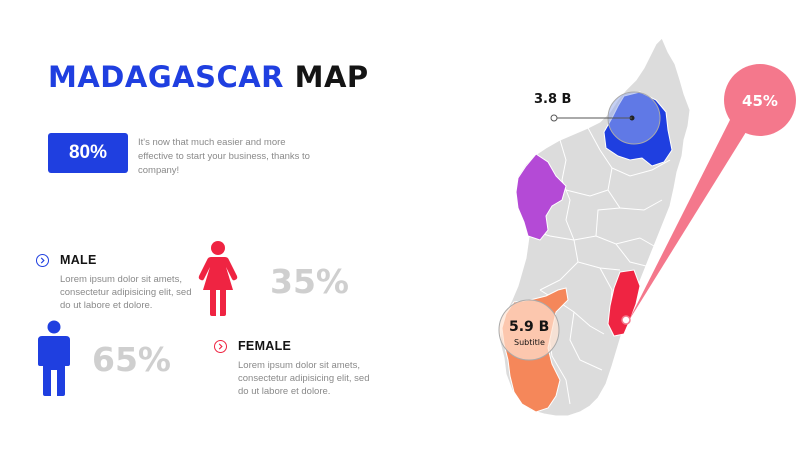 The height and width of the screenshot is (450, 800). I want to click on stat-badge: 80%, so click(88, 153).